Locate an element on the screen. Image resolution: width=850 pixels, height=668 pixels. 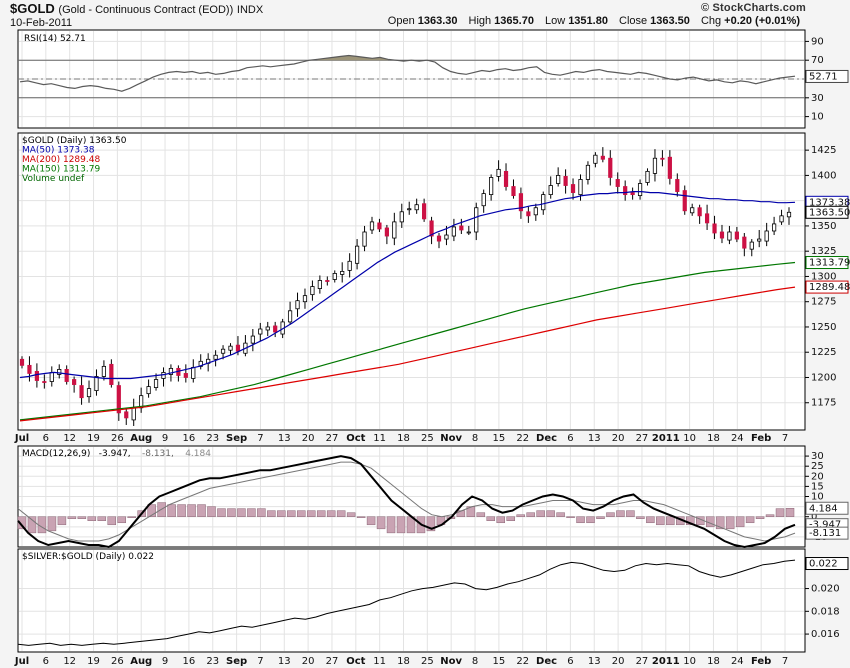
rsi-legend-entry: RSI(14) 52.71 is located at coordinates (55, 39).